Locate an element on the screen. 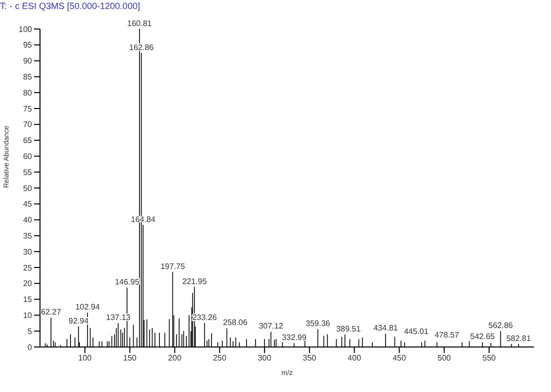 This screenshot has width=551, height=392. annotation: 445.01 is located at coordinates (417, 331).